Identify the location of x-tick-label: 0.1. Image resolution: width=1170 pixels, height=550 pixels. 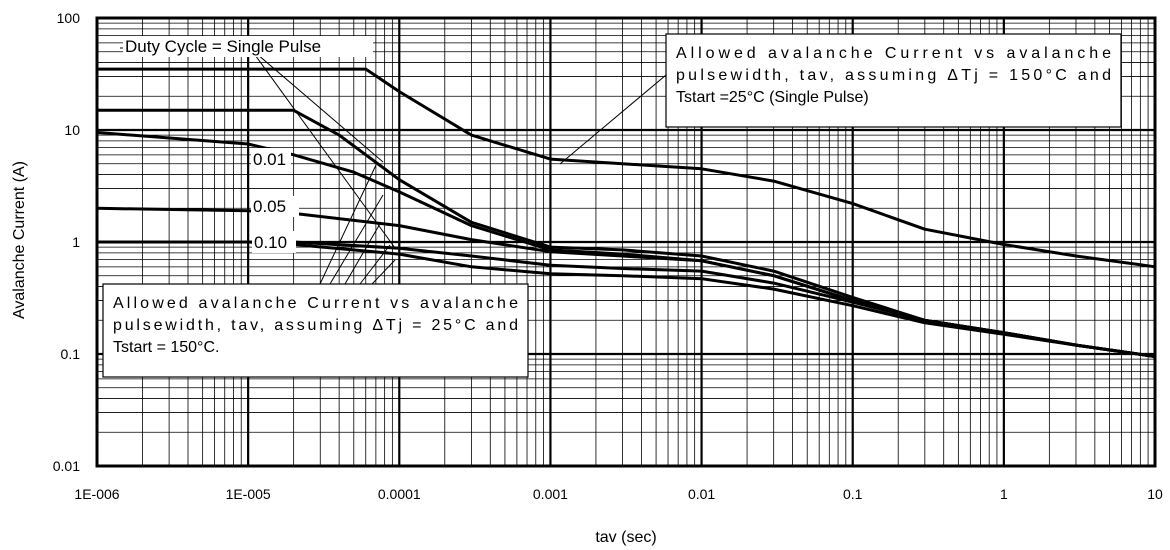
(853, 494).